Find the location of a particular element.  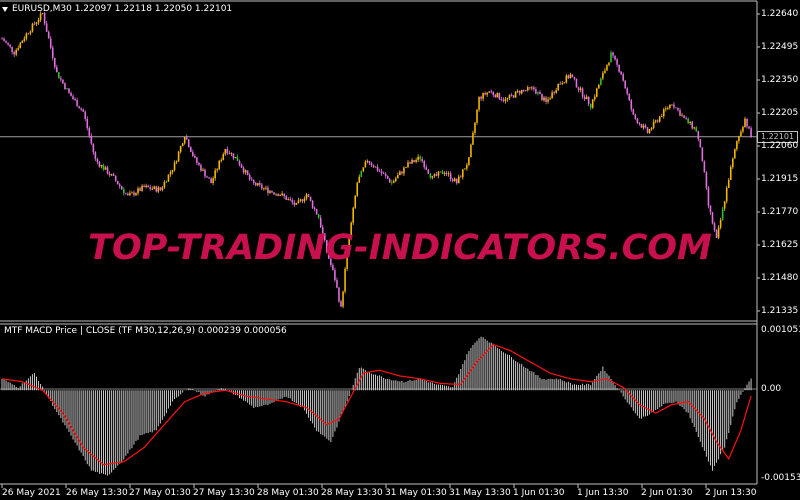

watermark: TOP-TRADING-INDICATORS.COM is located at coordinates (400, 248).